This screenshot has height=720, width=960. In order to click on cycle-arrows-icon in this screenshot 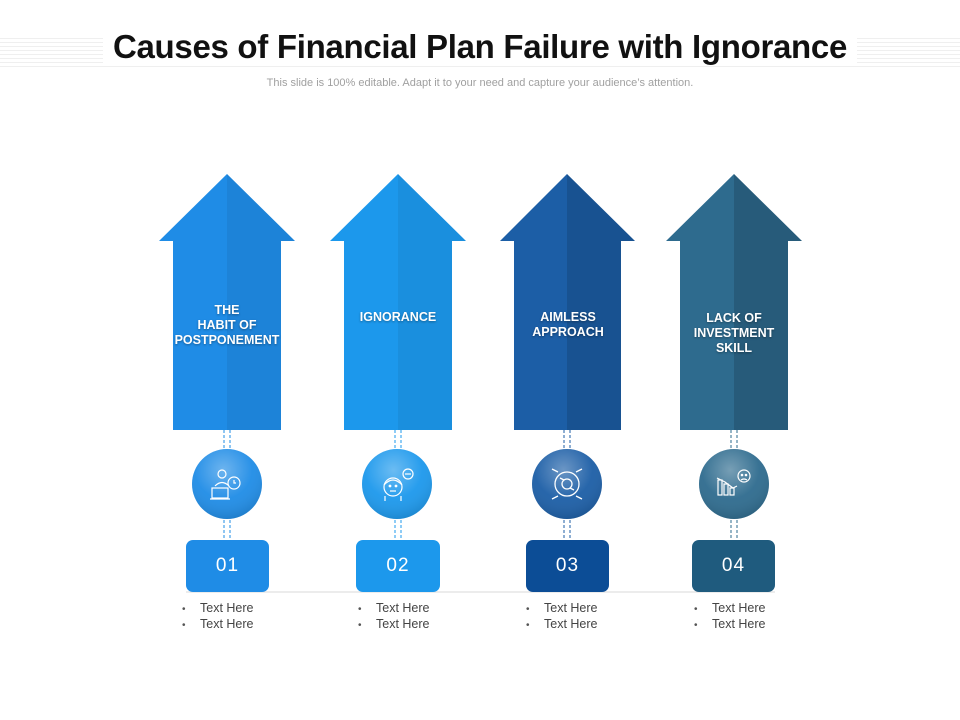, I will do `click(567, 484)`.